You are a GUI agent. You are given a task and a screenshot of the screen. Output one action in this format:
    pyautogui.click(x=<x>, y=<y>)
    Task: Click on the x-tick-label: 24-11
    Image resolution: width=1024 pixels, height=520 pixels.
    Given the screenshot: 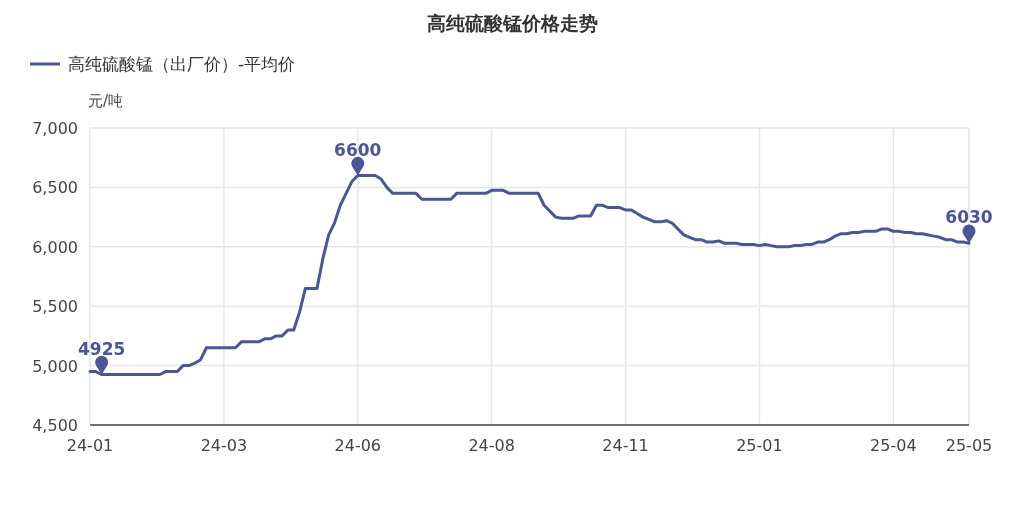 What is the action you would take?
    pyautogui.click(x=625, y=445)
    